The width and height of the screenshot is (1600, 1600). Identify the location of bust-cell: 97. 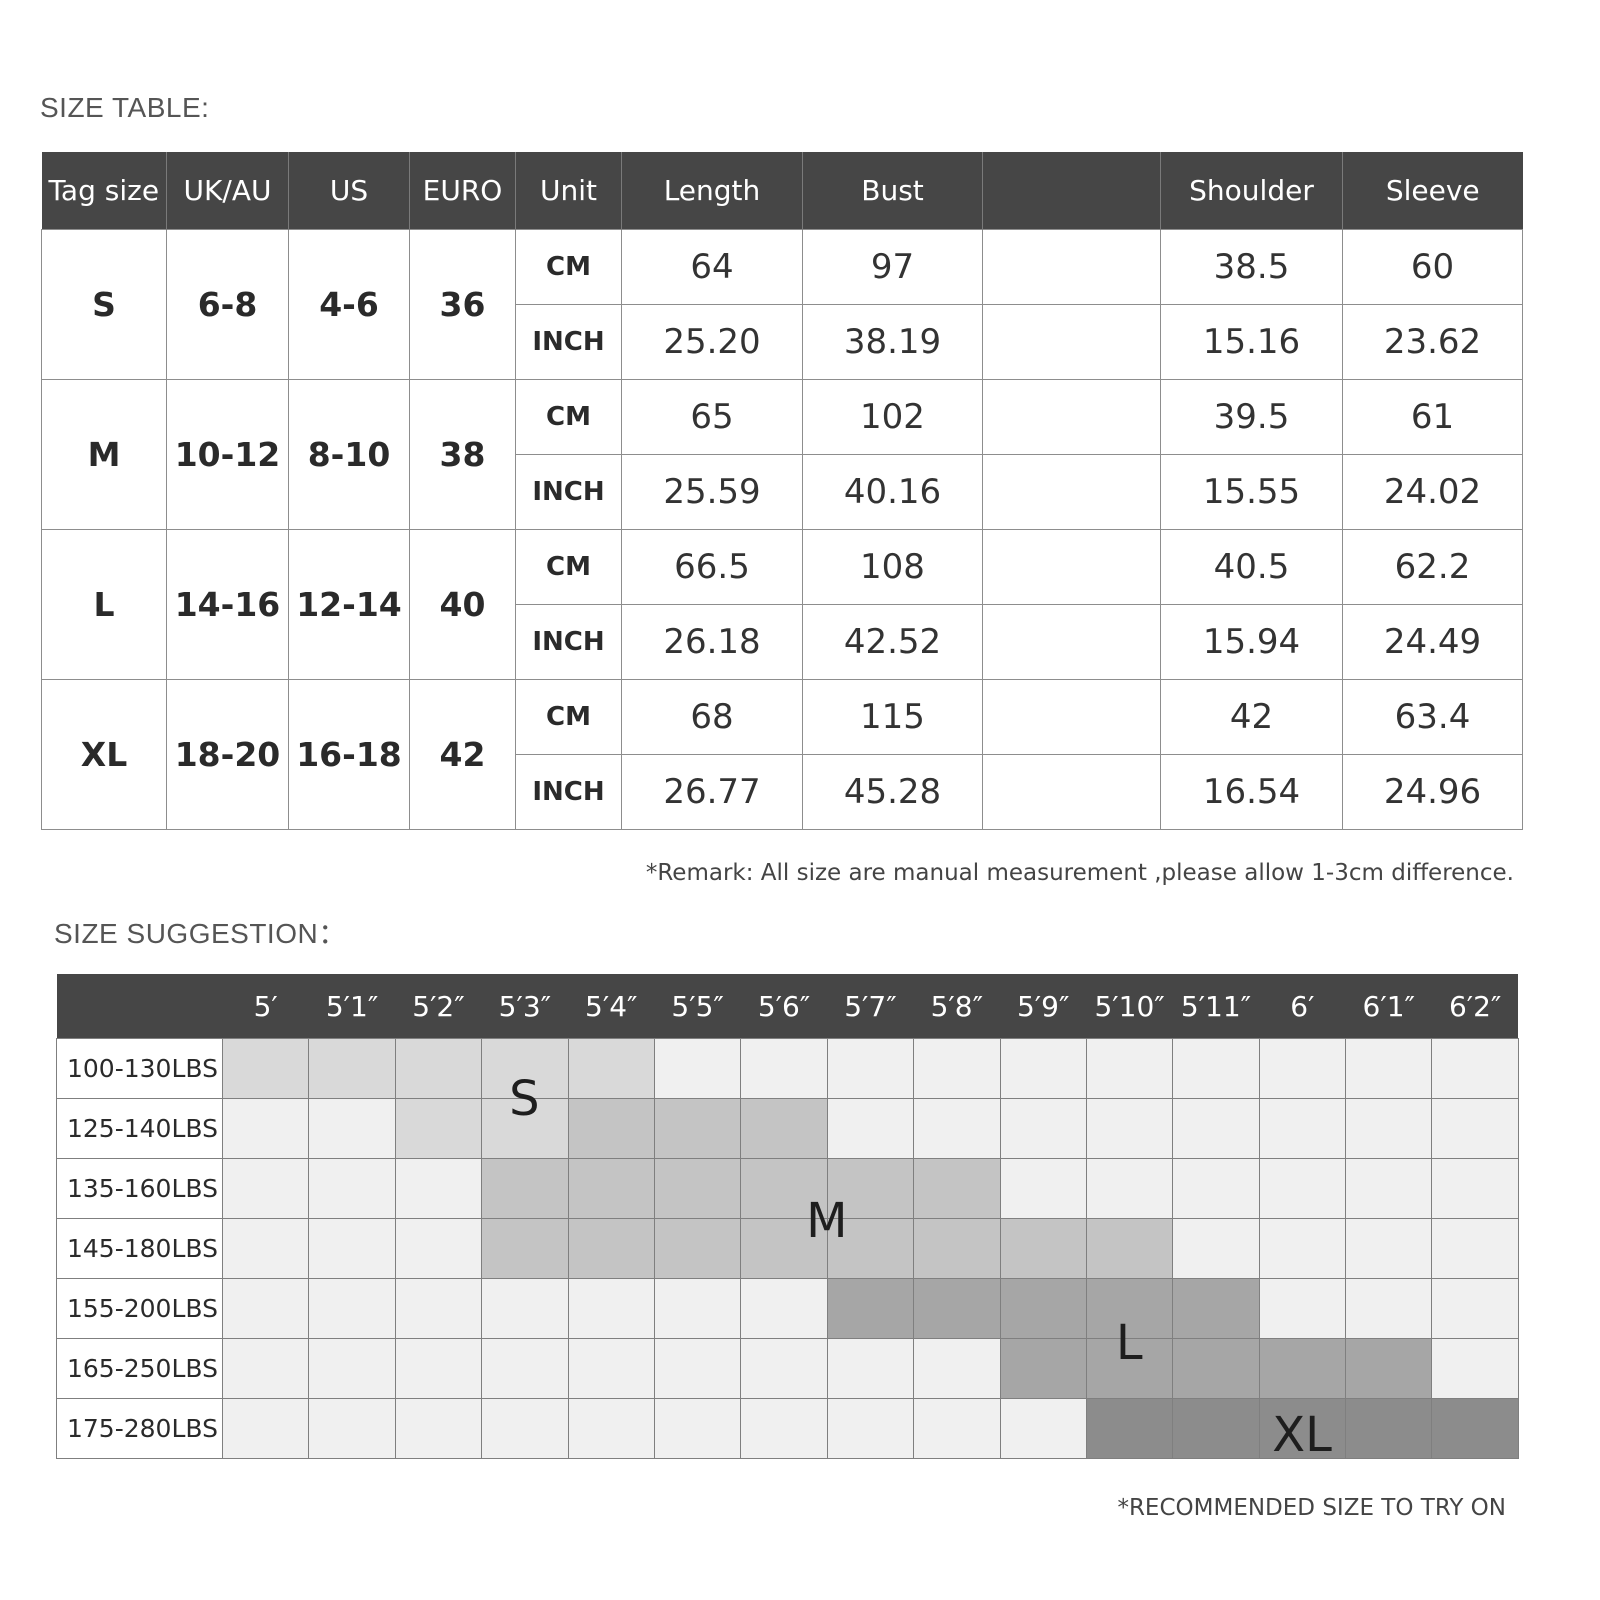
(892, 267).